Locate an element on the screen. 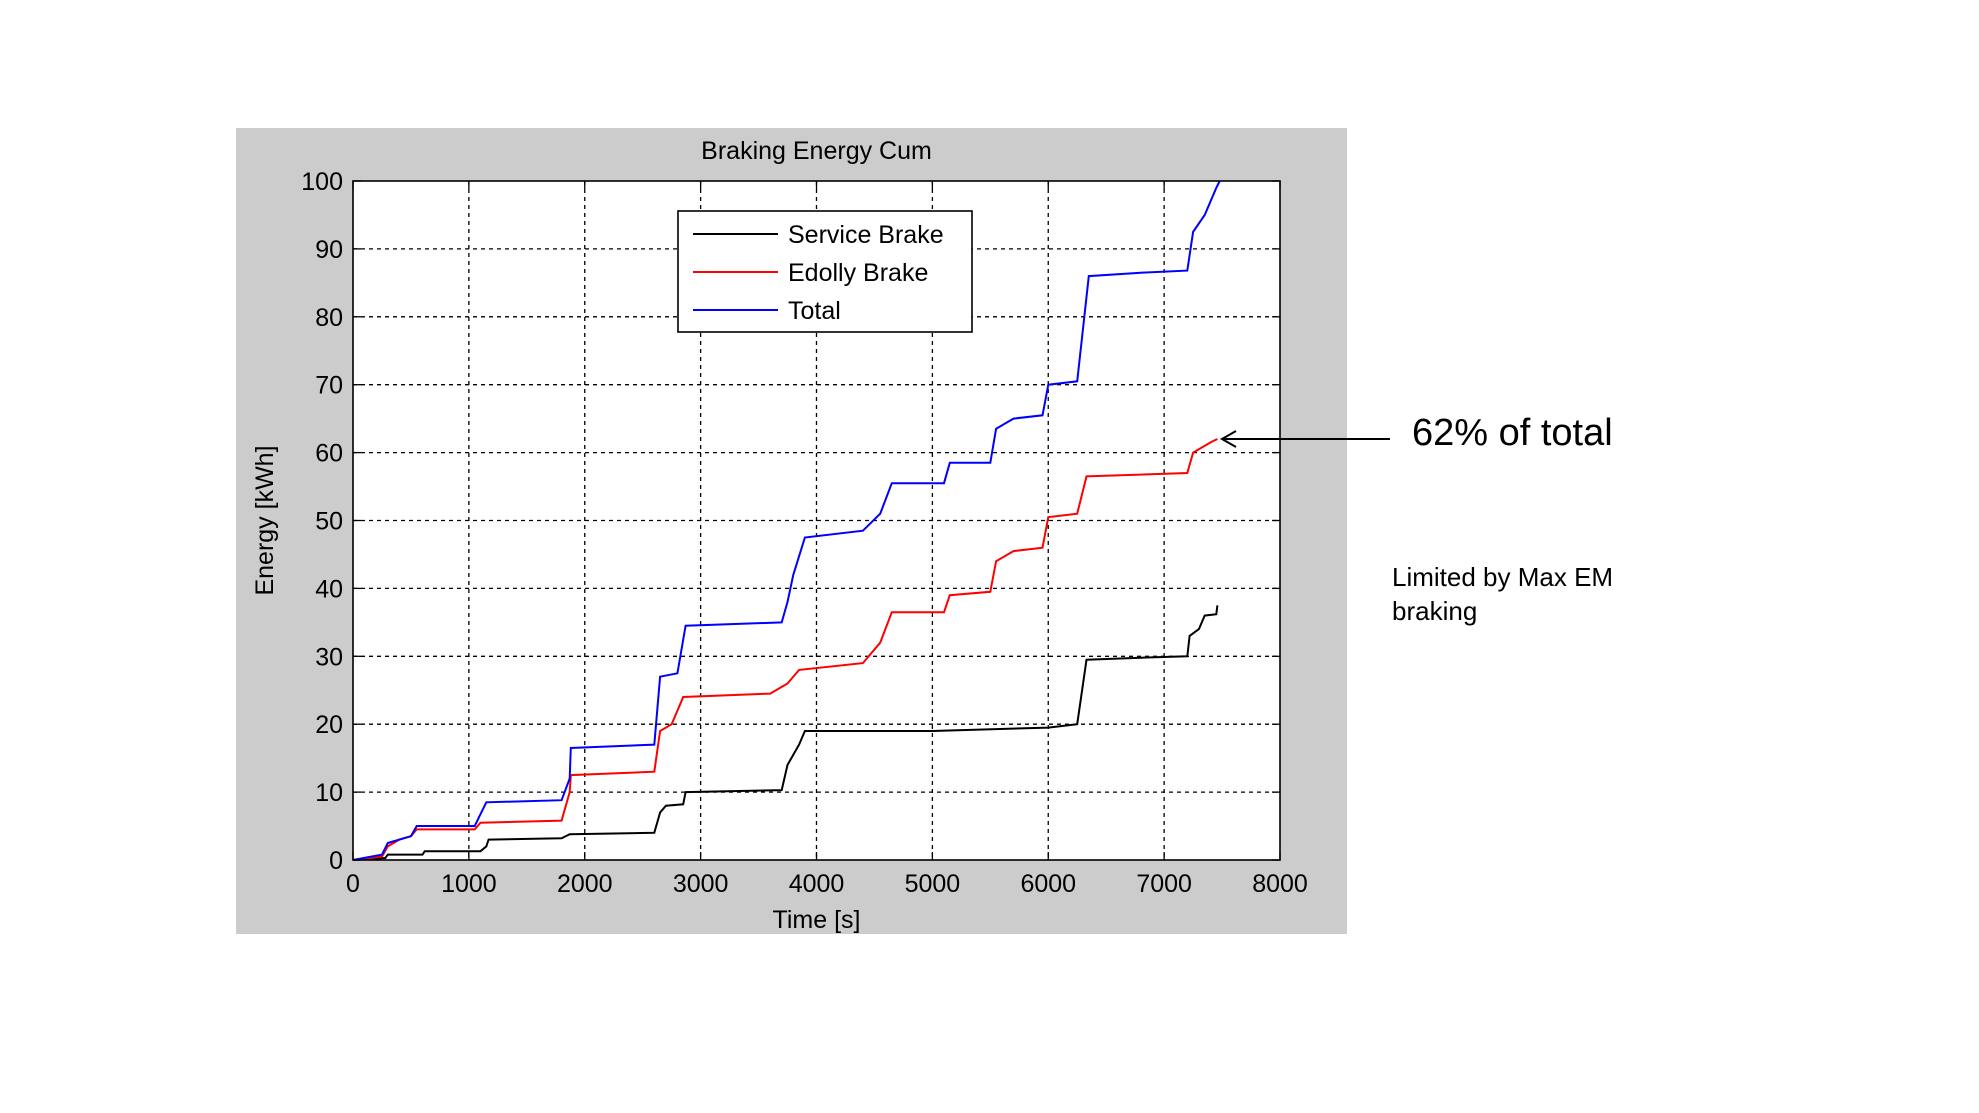 The height and width of the screenshot is (1113, 1979). x-tick-label: 4000 is located at coordinates (817, 884).